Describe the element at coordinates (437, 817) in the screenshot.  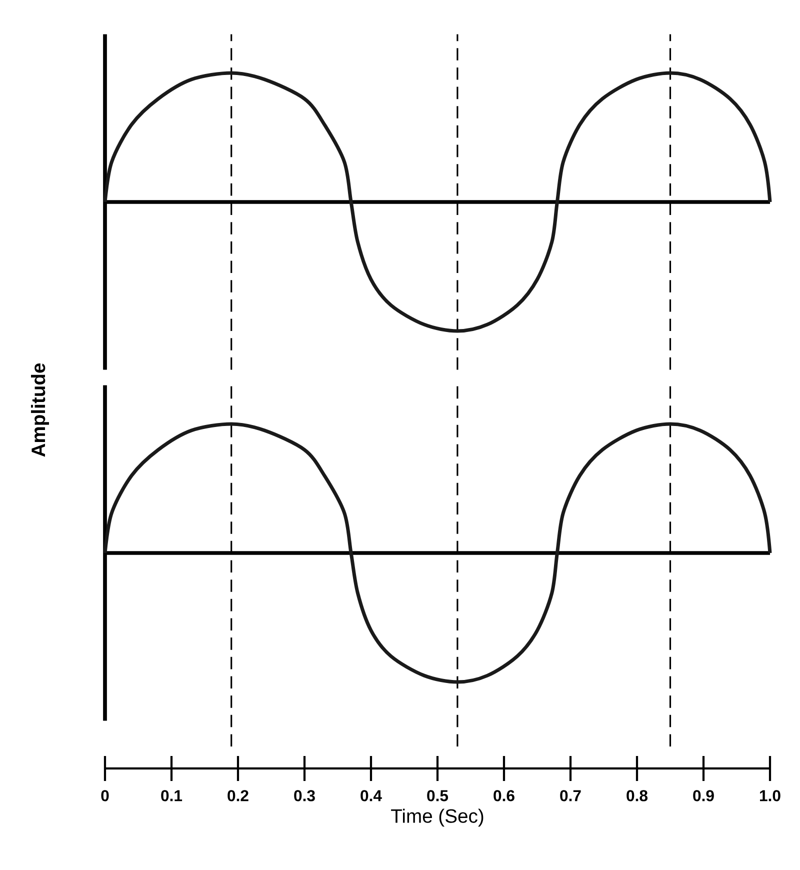
I see `x-axis-title: Time (Sec)` at that location.